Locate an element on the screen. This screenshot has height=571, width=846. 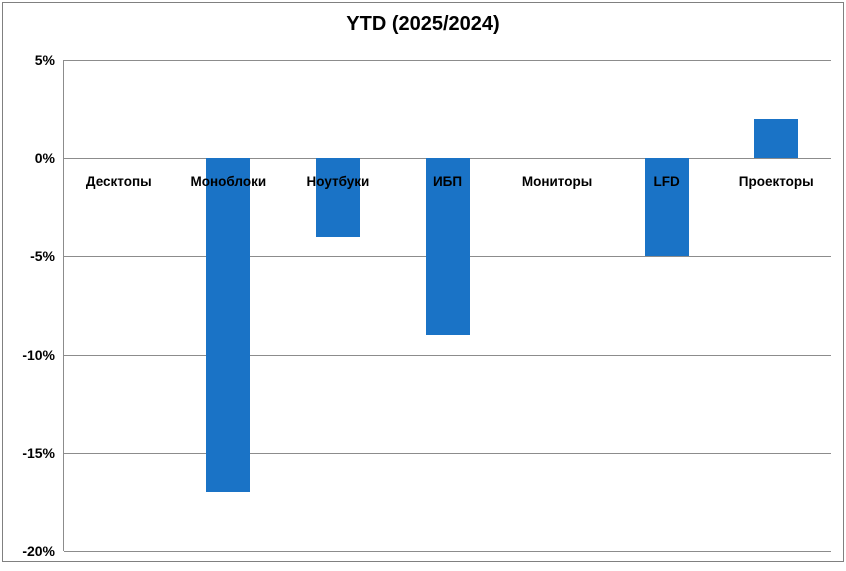
y-axis-tick-label: -15% is located at coordinates (38, 452).